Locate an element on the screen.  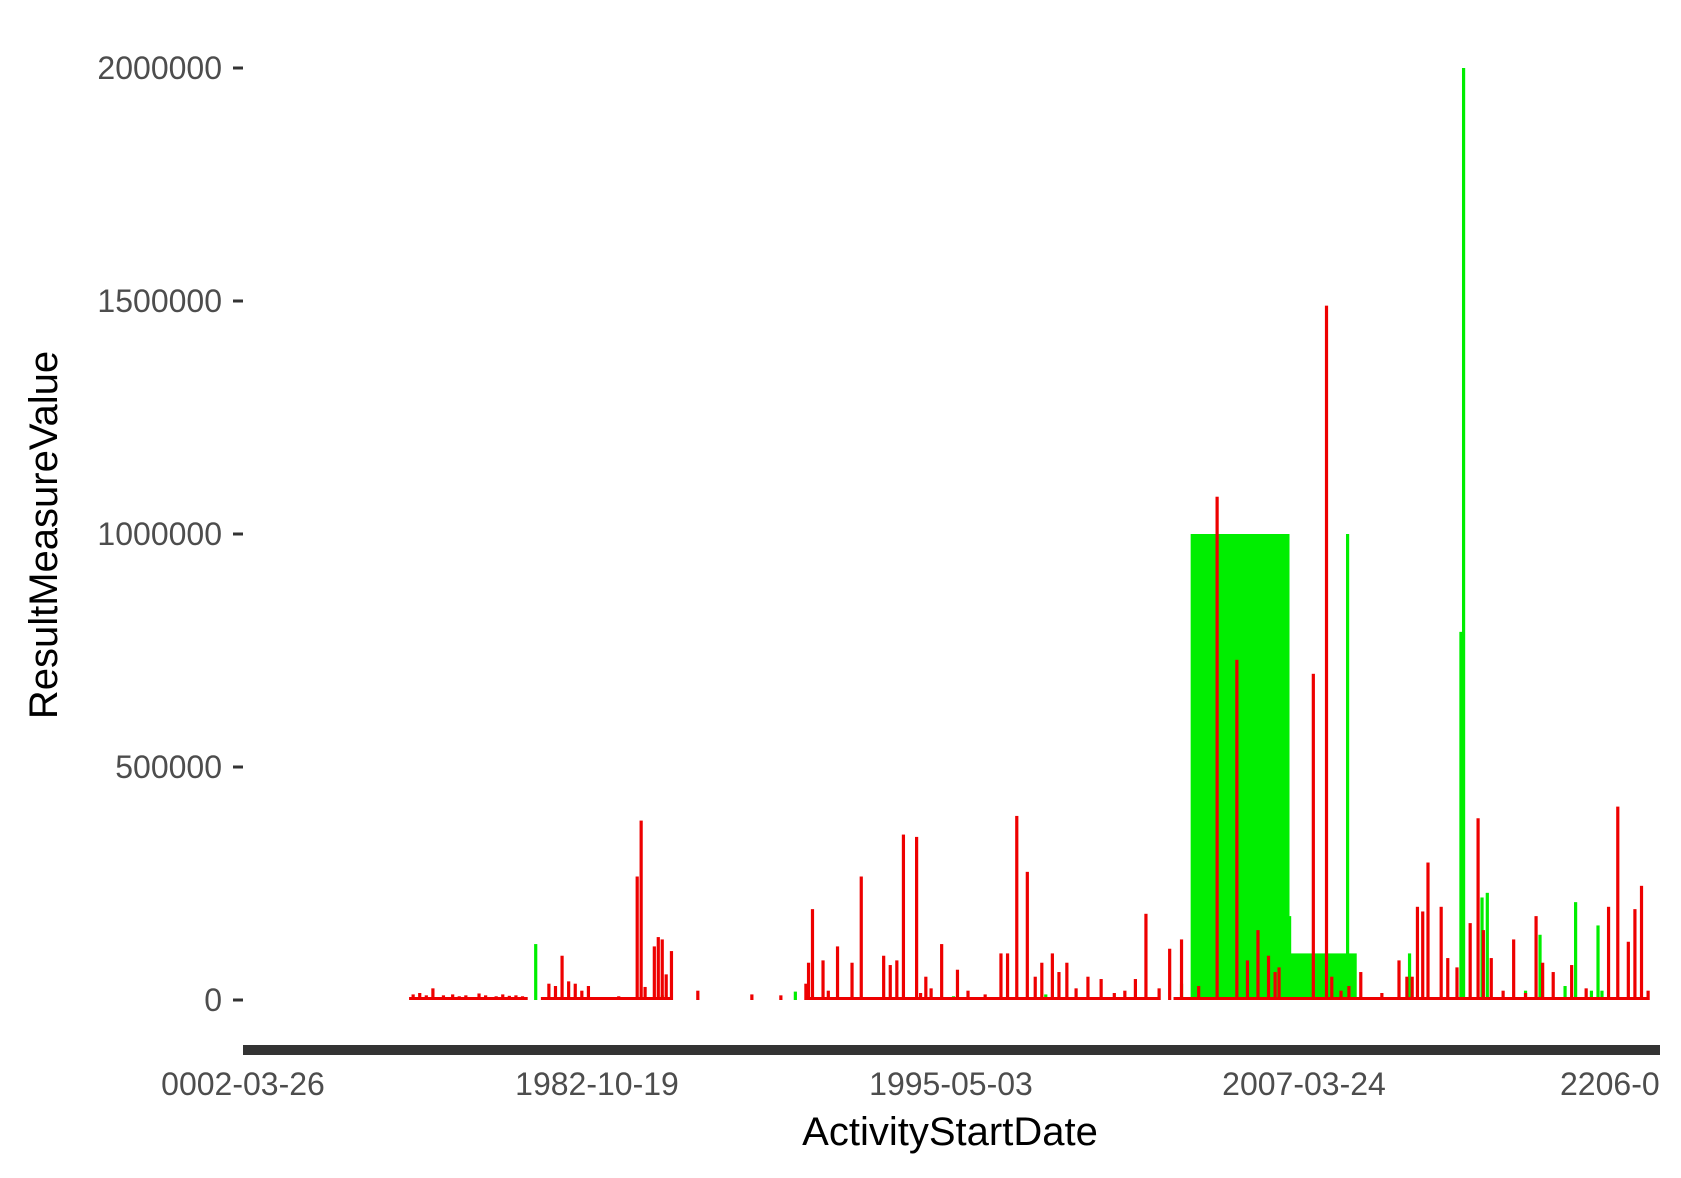
y-axis-ticks: 0 500000 1000000 1500000 2000000 is located at coordinates (170, 534).